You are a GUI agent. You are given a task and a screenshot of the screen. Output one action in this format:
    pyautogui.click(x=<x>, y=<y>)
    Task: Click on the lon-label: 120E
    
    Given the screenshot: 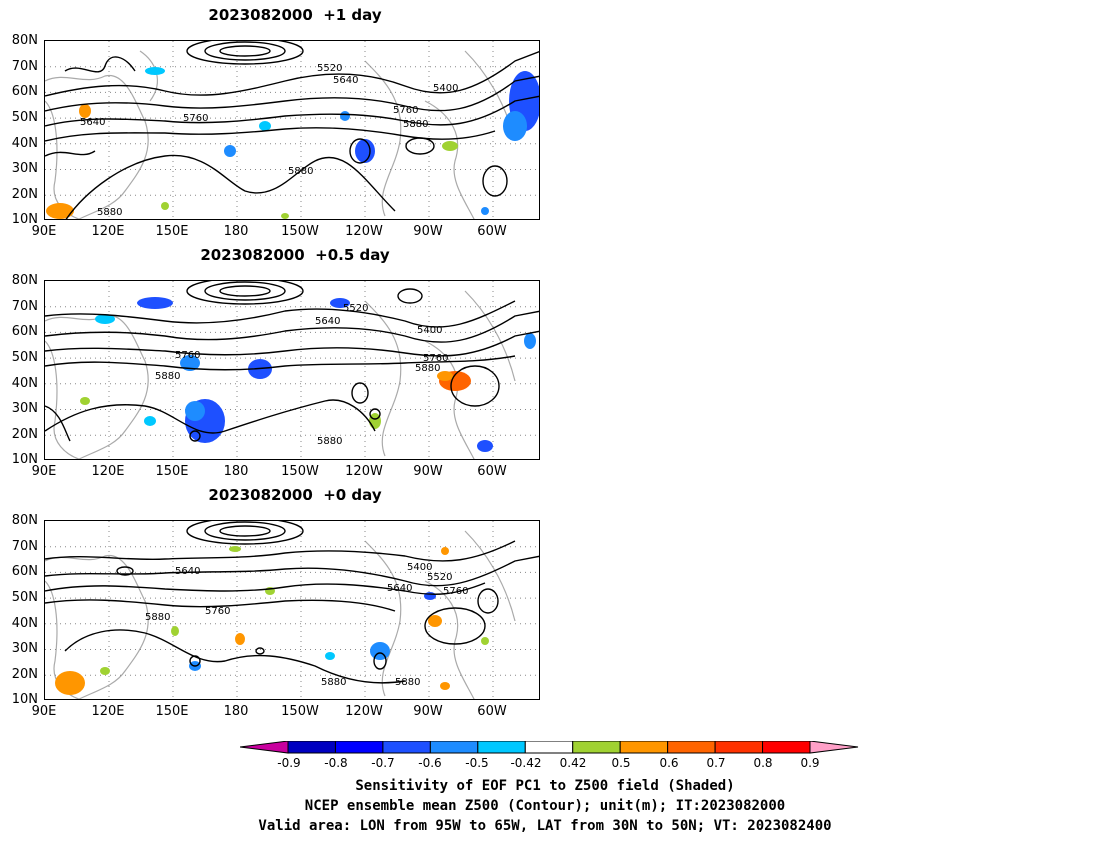 What is the action you would take?
    pyautogui.click(x=108, y=231)
    